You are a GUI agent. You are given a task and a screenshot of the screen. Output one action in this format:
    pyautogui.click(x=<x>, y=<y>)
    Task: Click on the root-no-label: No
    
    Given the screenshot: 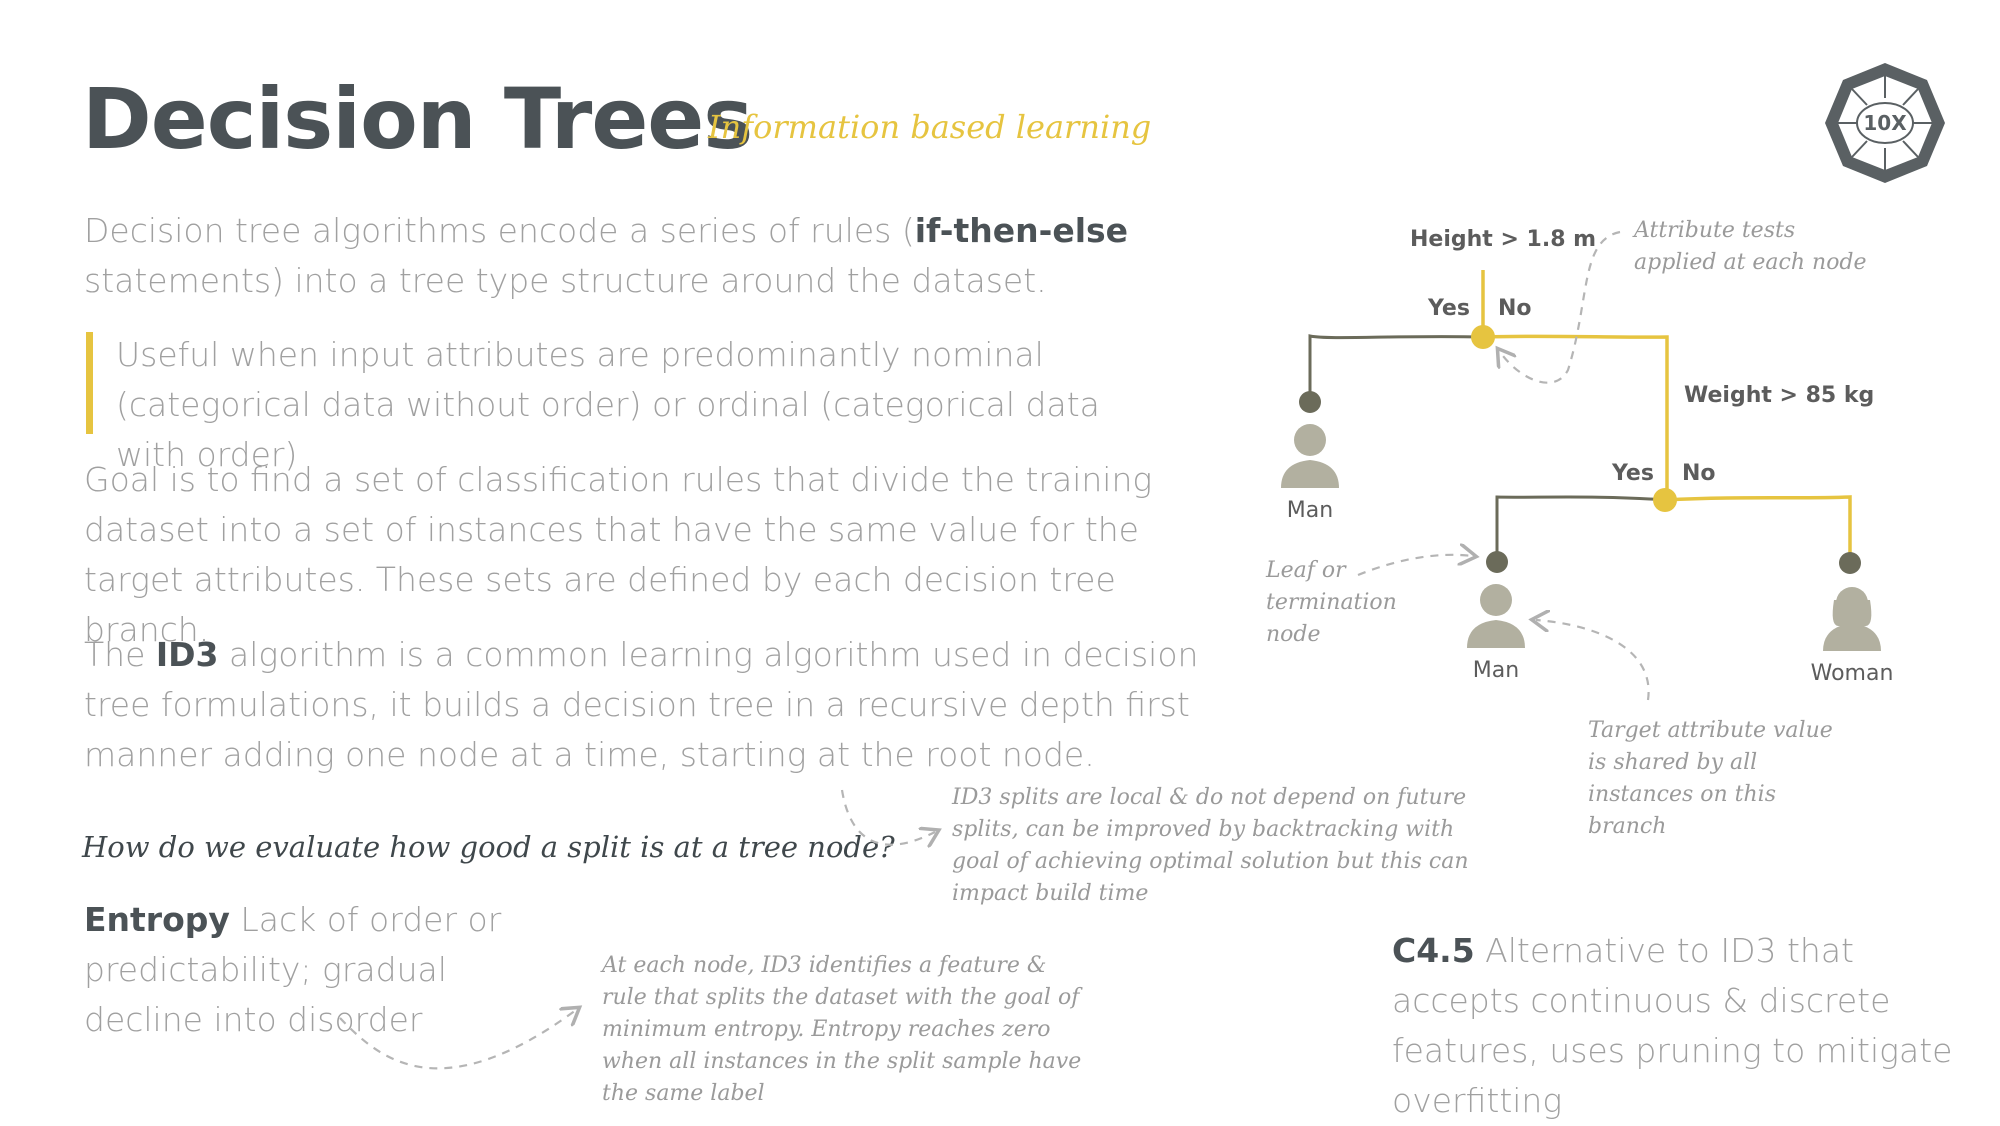 What is the action you would take?
    pyautogui.click(x=1515, y=308)
    